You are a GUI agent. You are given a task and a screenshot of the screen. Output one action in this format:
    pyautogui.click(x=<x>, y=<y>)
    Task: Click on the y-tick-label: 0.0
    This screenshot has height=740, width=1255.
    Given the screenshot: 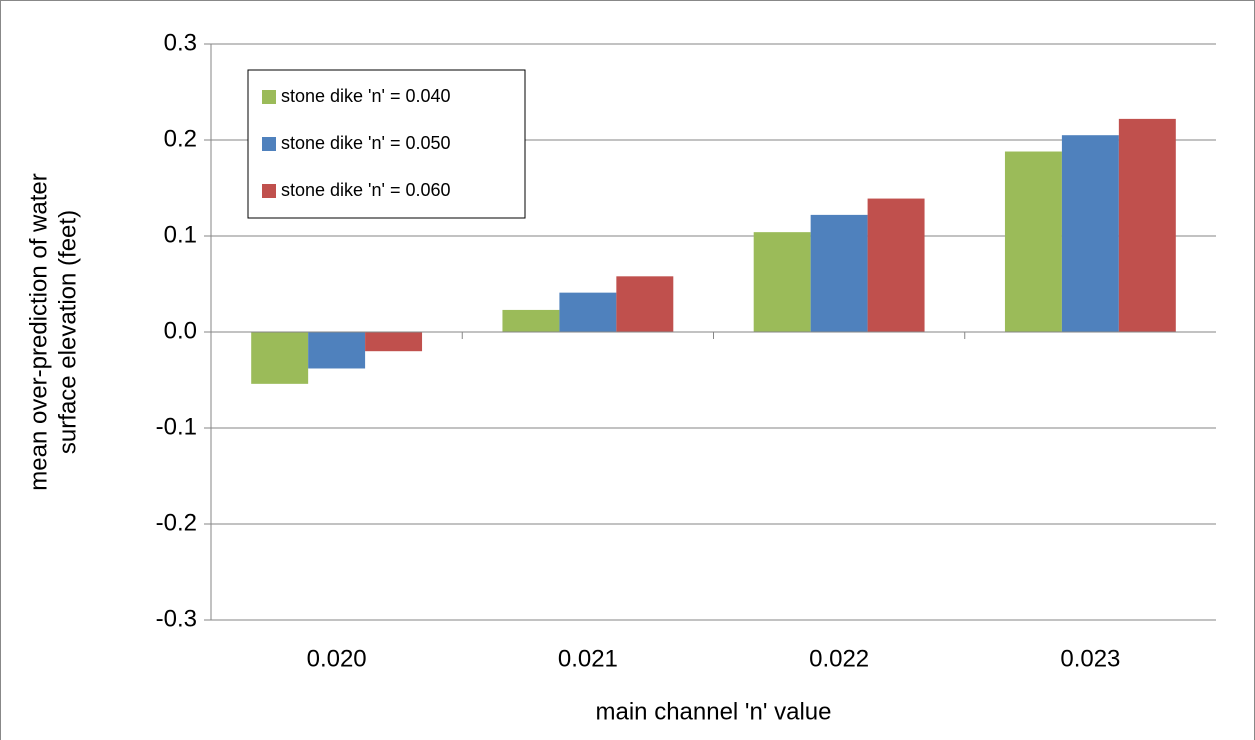 What is the action you would take?
    pyautogui.click(x=180, y=330)
    